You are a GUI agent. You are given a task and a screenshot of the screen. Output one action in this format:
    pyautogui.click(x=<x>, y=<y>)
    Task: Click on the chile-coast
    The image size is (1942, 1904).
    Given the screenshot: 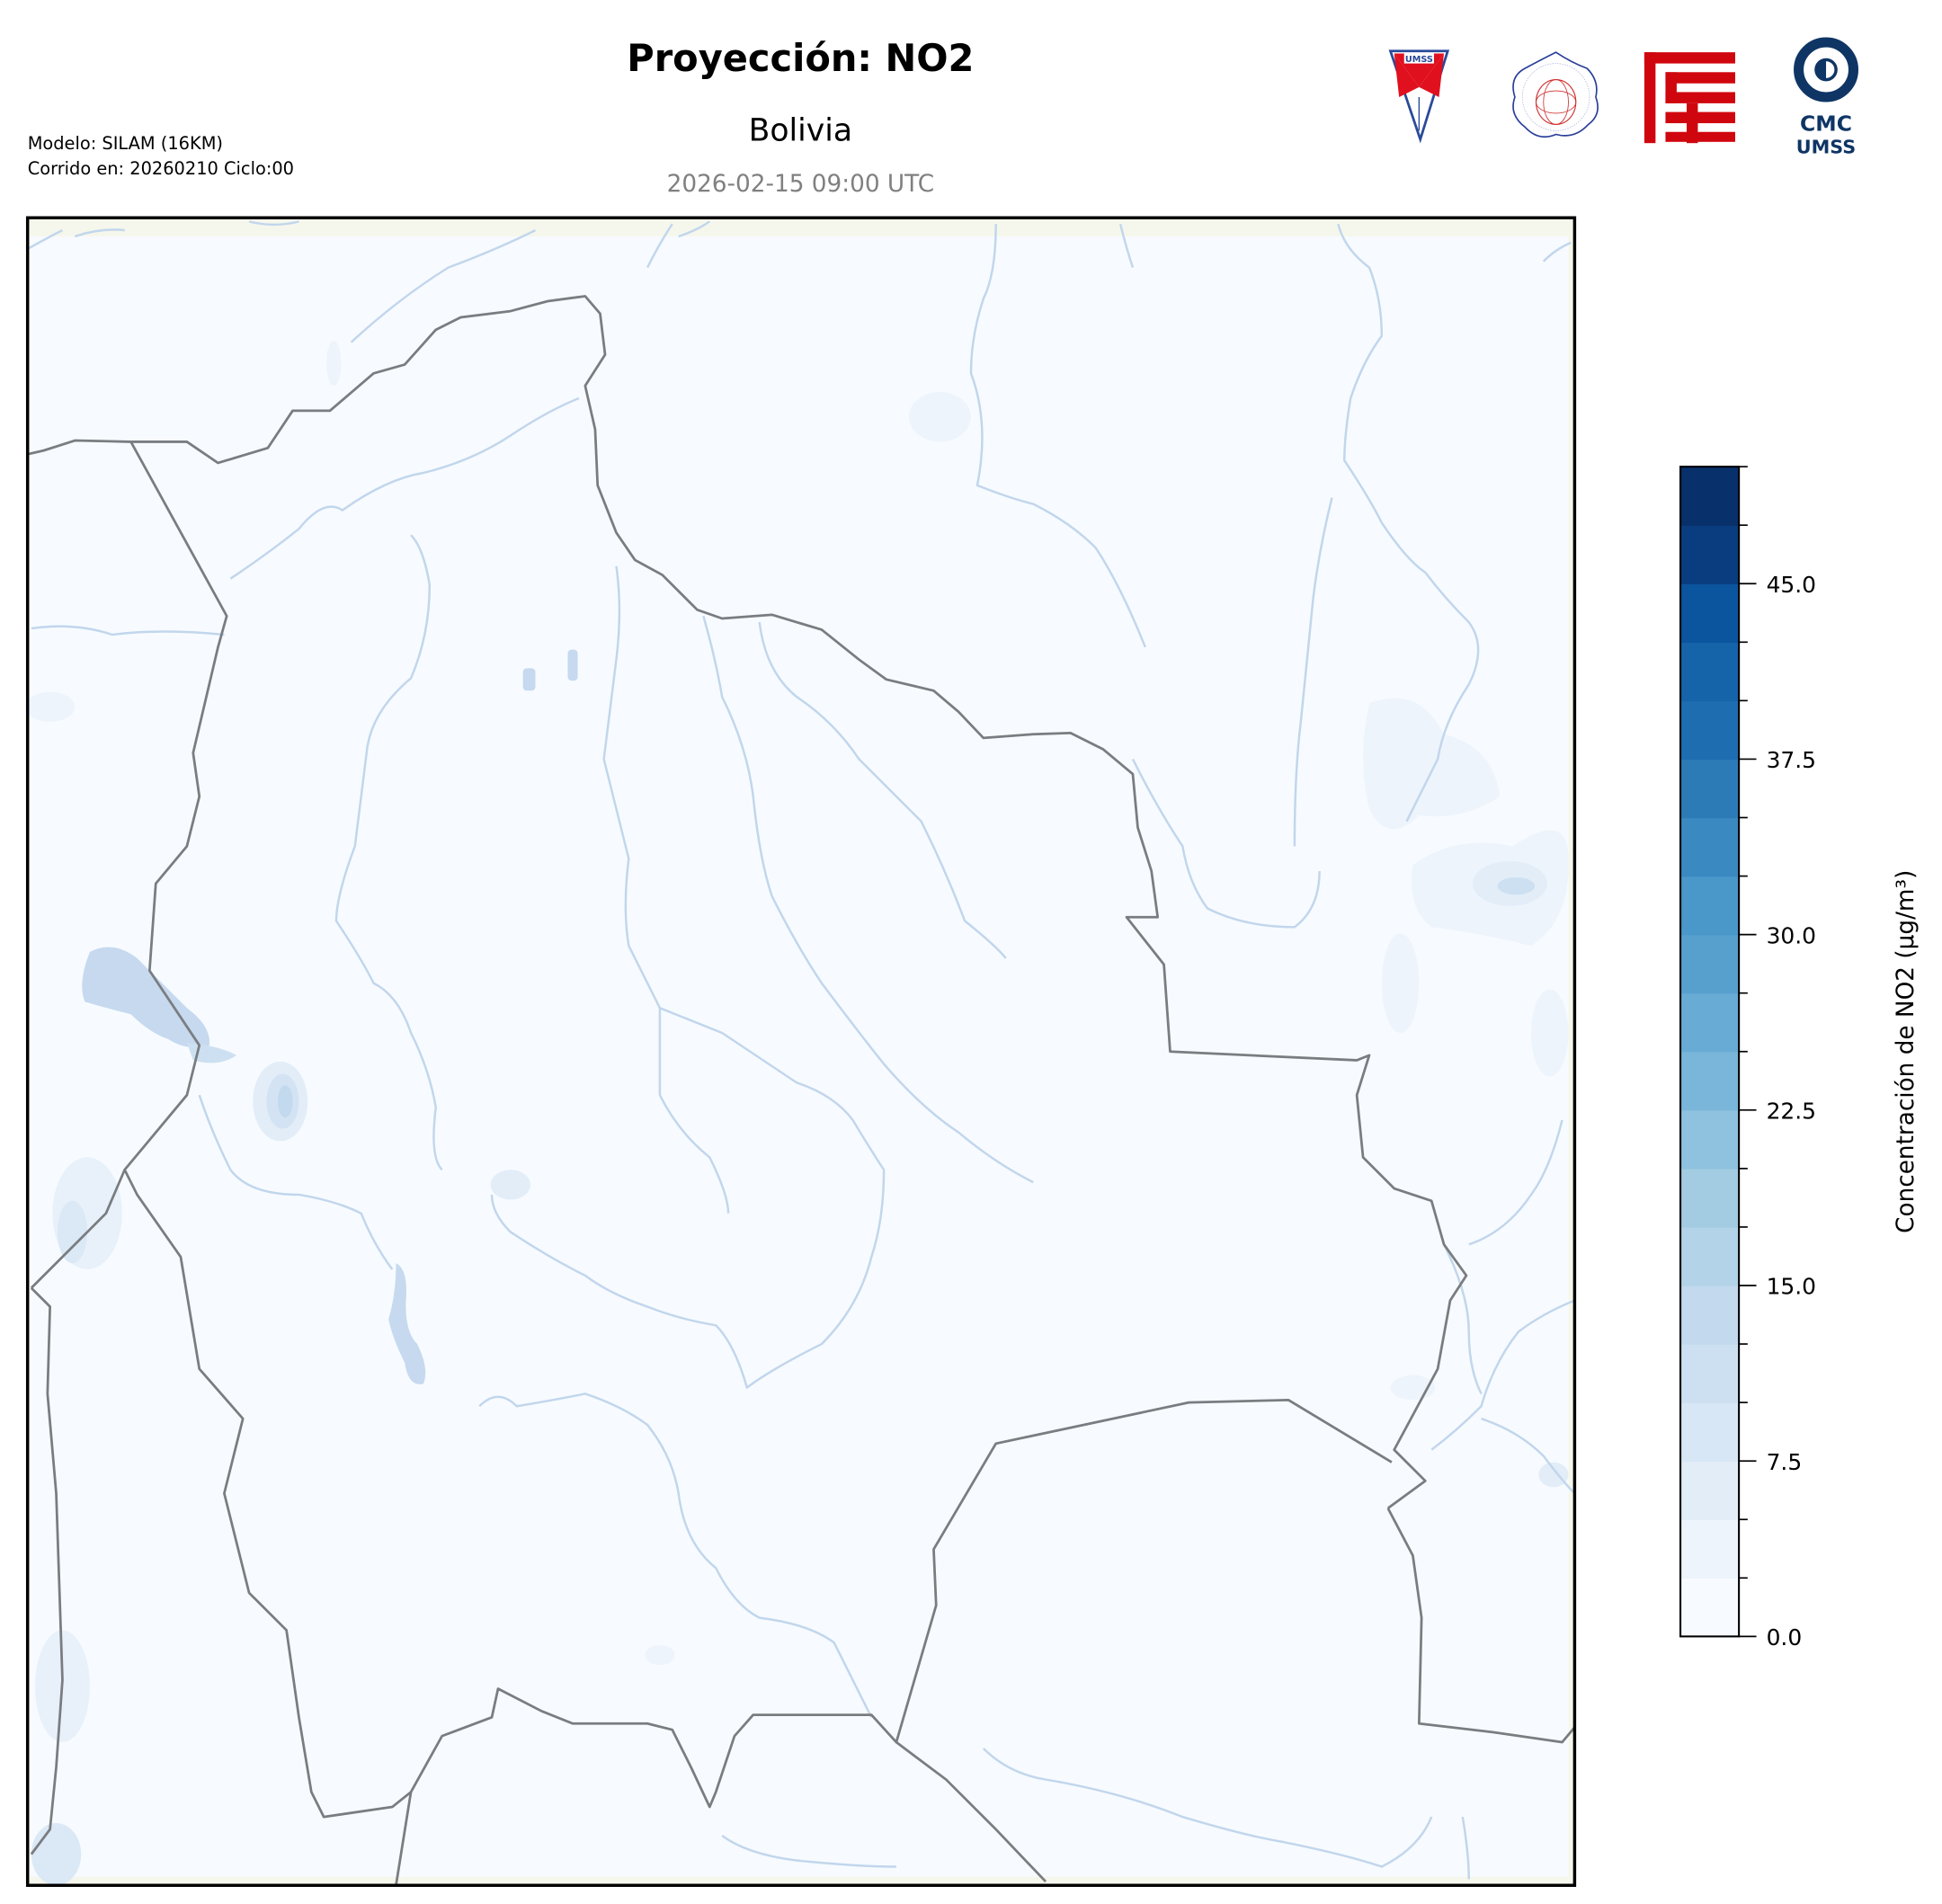 What is the action you would take?
    pyautogui.click(x=47, y=1570)
    